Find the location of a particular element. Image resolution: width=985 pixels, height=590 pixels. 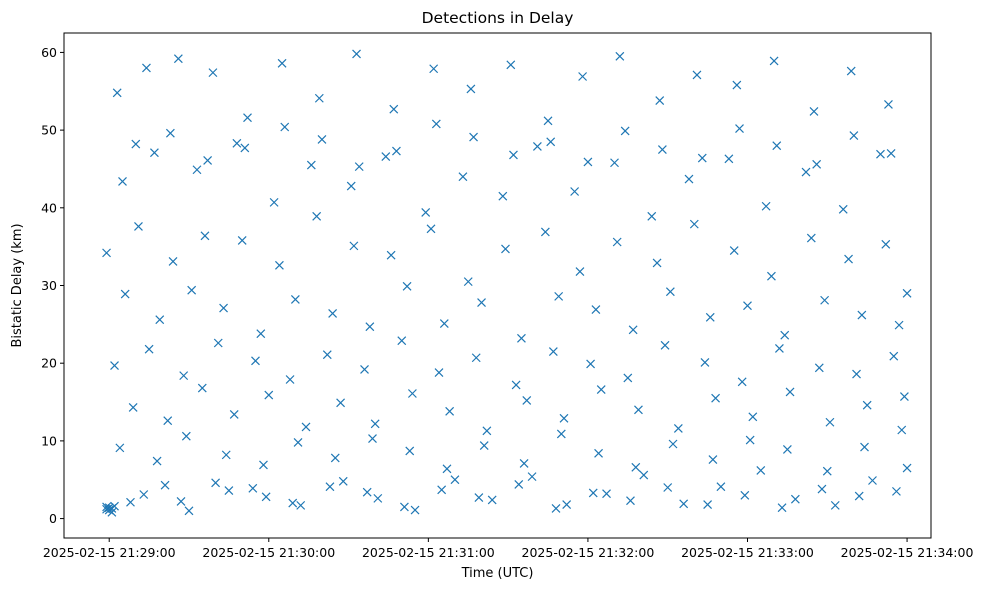

y-tick-label: 20 is located at coordinates (49, 363).